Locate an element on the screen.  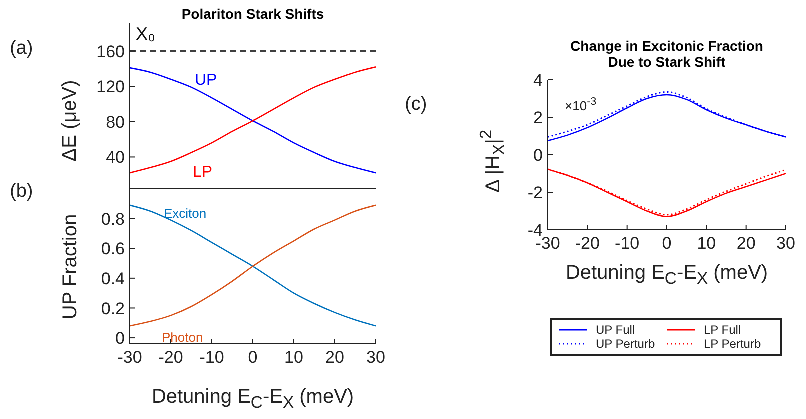
text: (c) is located at coordinates (416, 105).